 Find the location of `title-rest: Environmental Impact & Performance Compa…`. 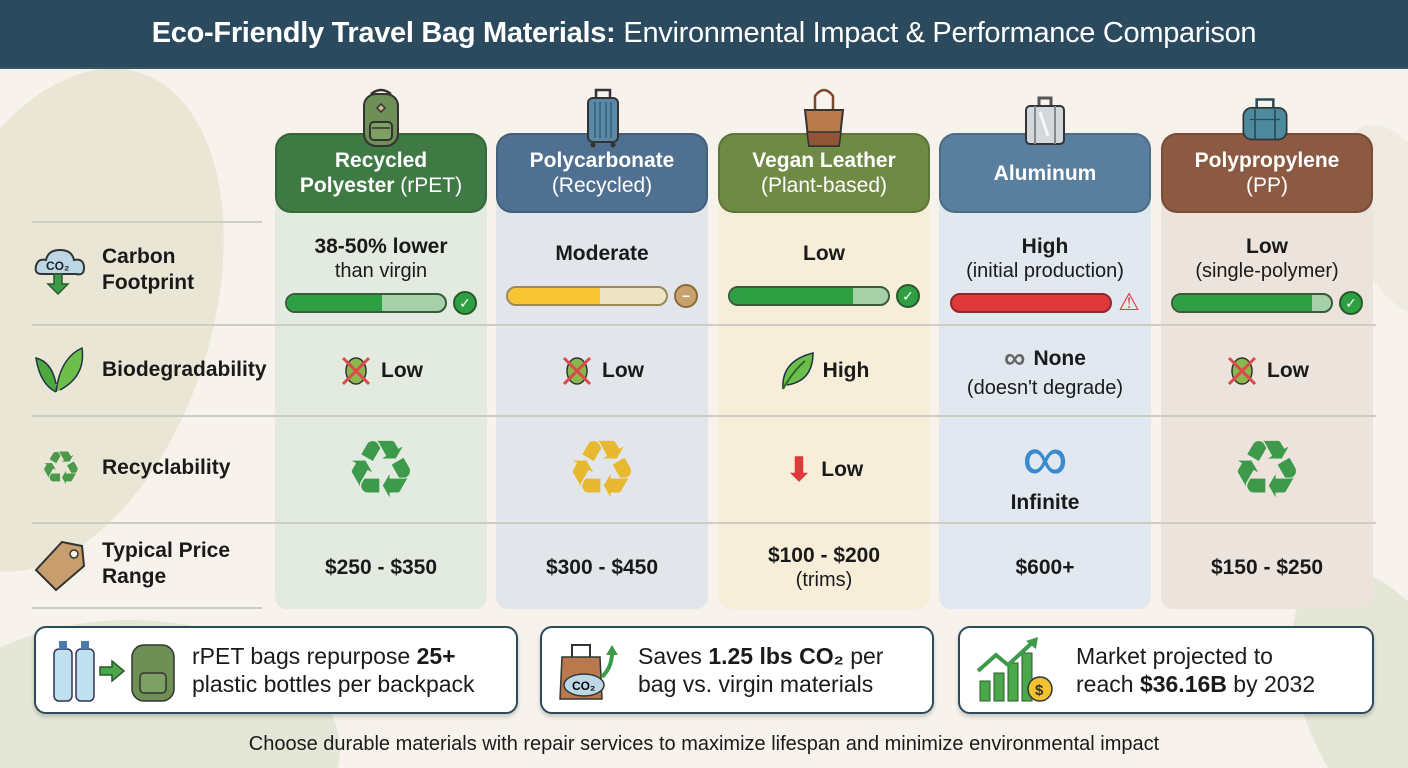

title-rest: Environmental Impact & Performance Compa… is located at coordinates (940, 33).